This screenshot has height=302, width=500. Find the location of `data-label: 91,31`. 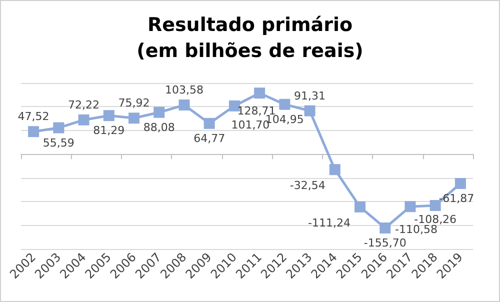

data-label: 91,31 is located at coordinates (310, 95).